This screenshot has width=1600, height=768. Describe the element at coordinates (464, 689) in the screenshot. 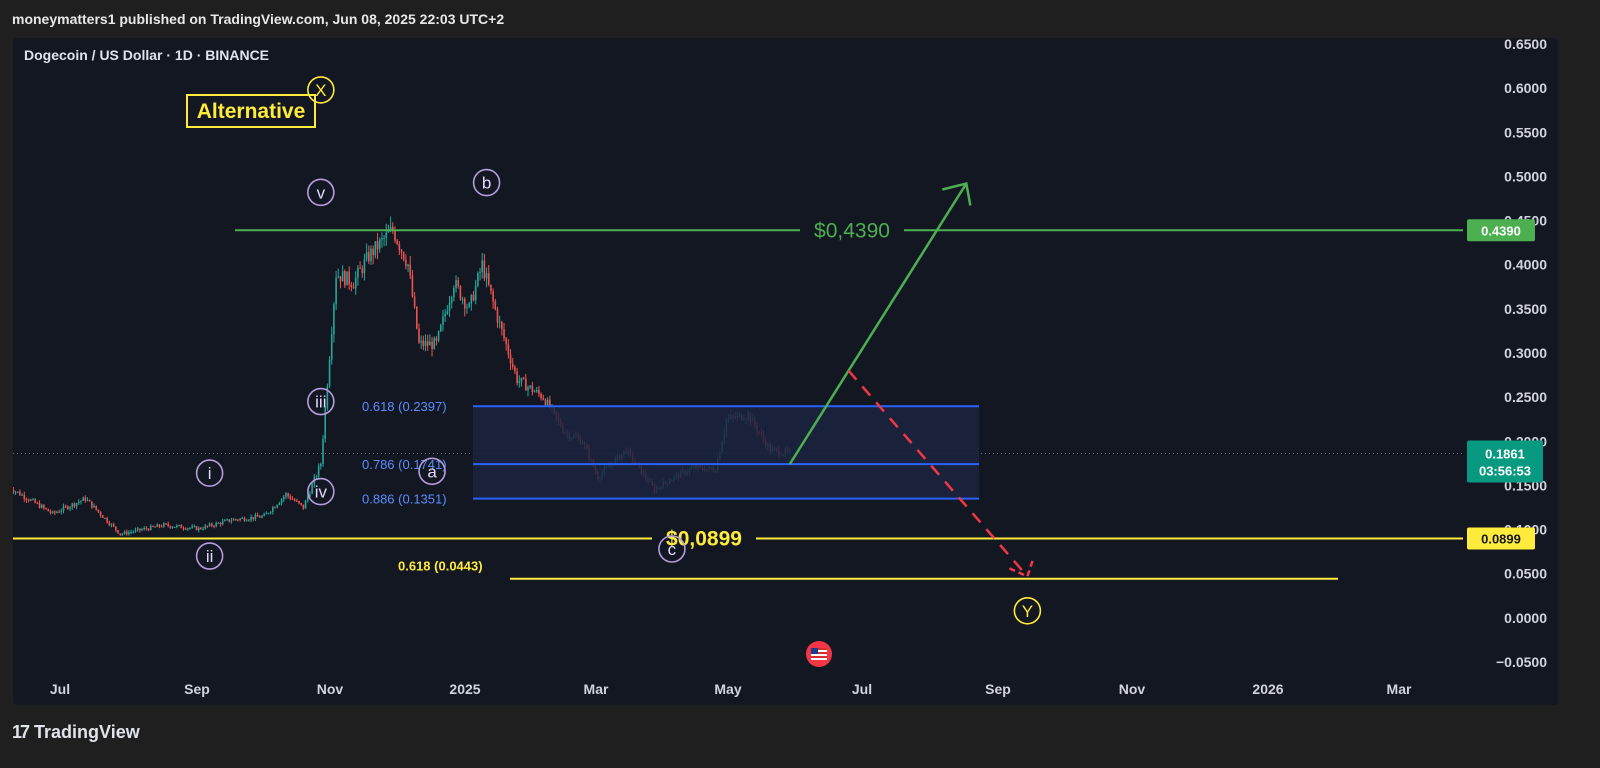

I see `x-tick-label: 2025` at that location.